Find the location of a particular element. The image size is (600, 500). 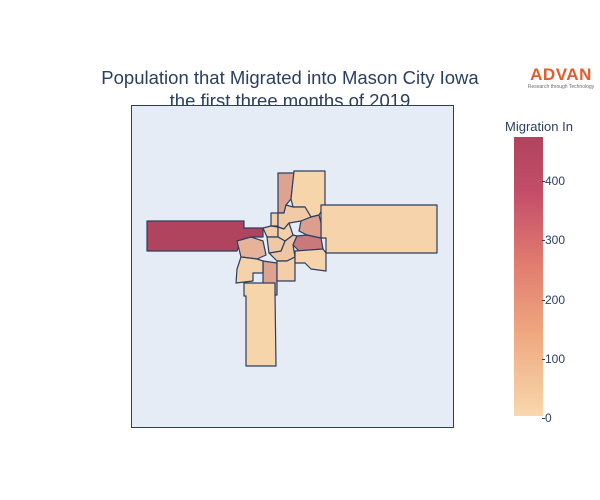

region-center-west is located at coordinates (251, 248).